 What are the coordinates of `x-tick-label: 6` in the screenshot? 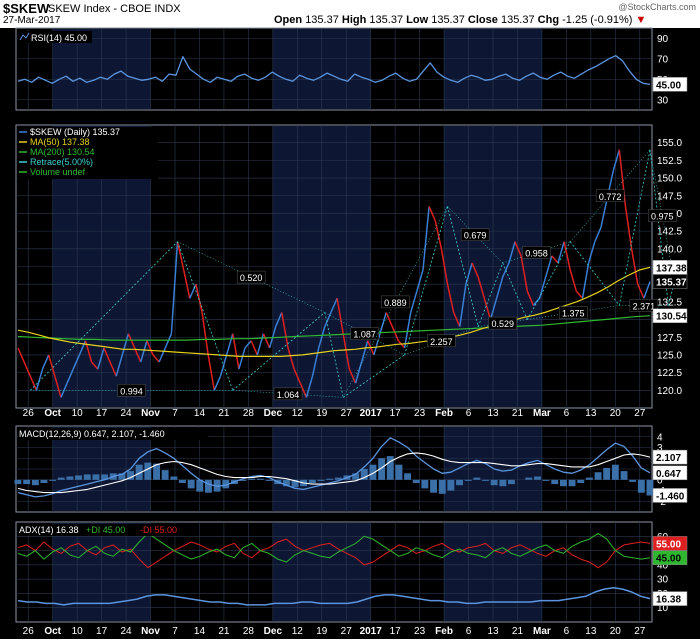 It's located at (567, 631).